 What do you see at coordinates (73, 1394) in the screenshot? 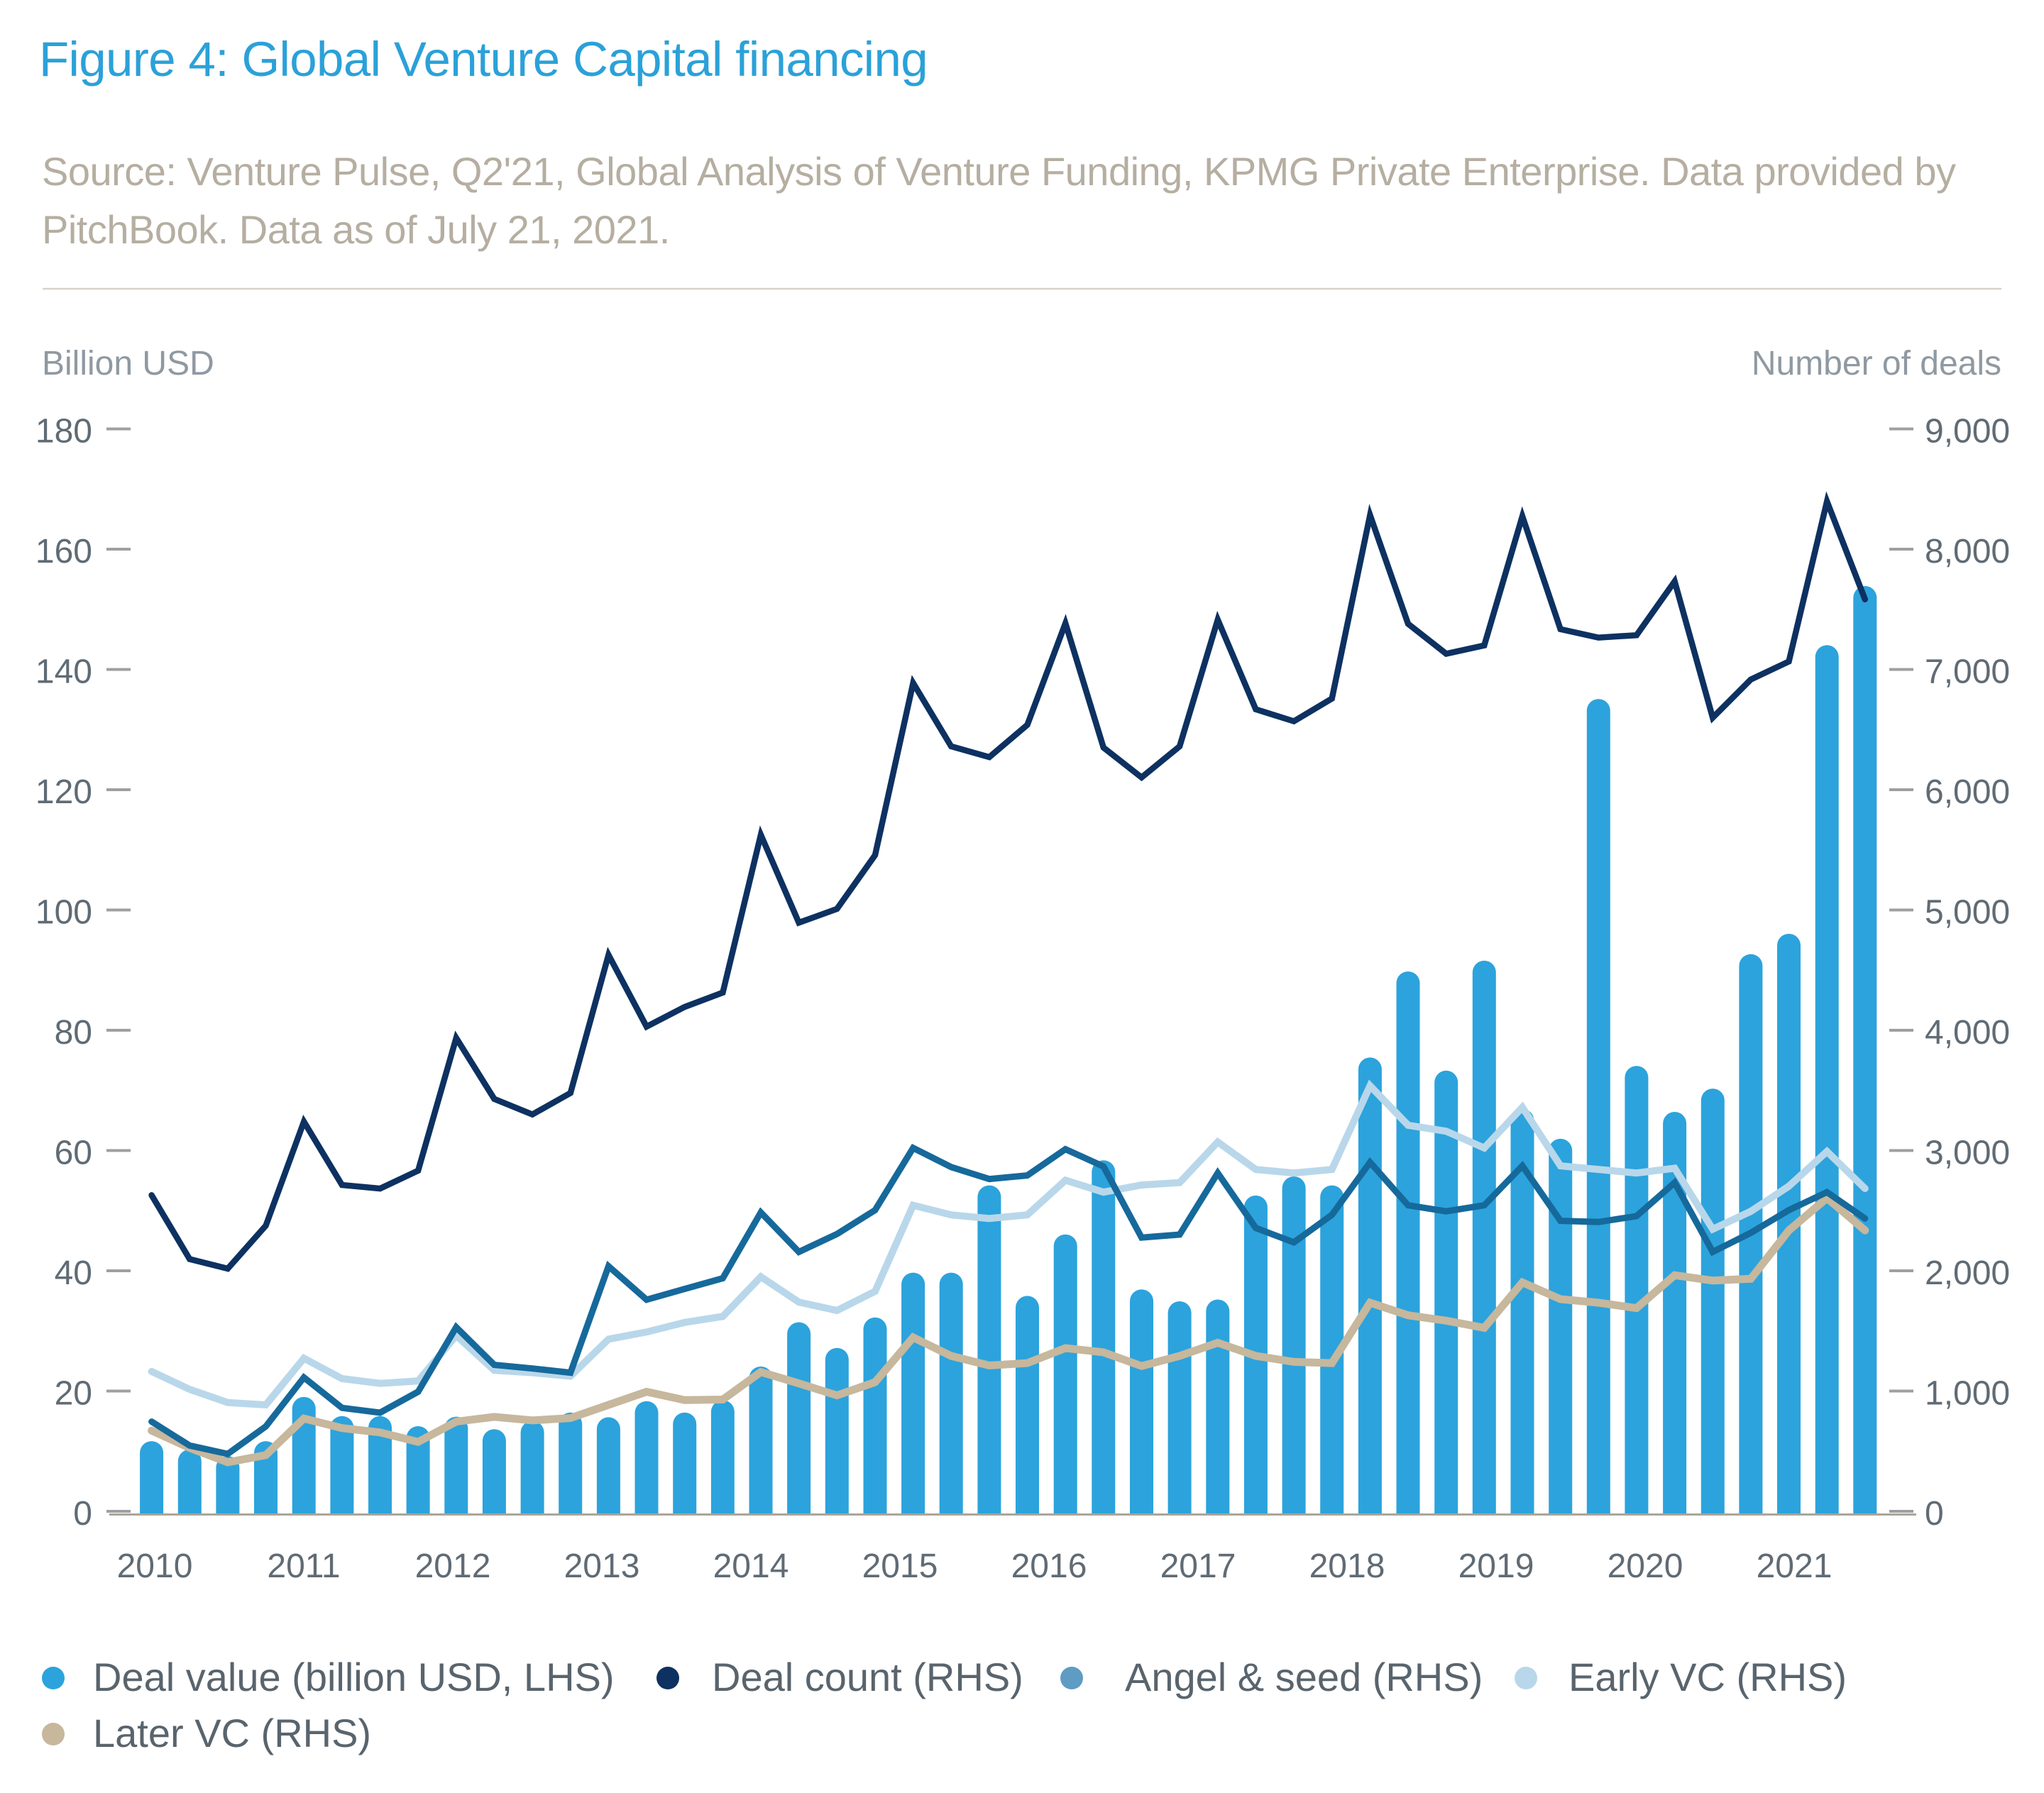
I see `svg-text: 20` at bounding box center [73, 1394].